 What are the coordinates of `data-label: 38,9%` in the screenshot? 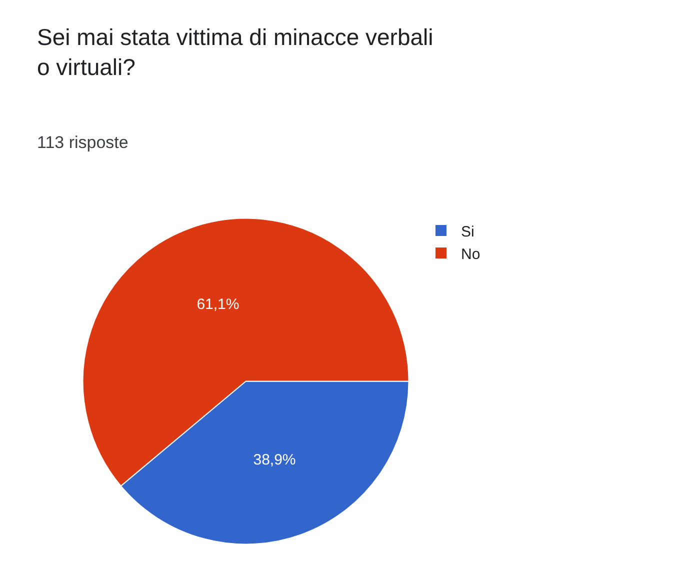 It's located at (274, 460).